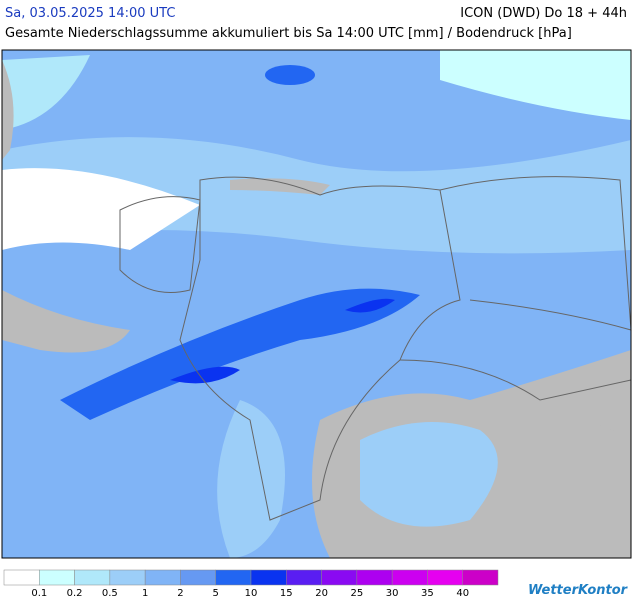 Image resolution: width=633 pixels, height=600 pixels. Describe the element at coordinates (75, 593) in the screenshot. I see `legend-label: 0.2` at that location.